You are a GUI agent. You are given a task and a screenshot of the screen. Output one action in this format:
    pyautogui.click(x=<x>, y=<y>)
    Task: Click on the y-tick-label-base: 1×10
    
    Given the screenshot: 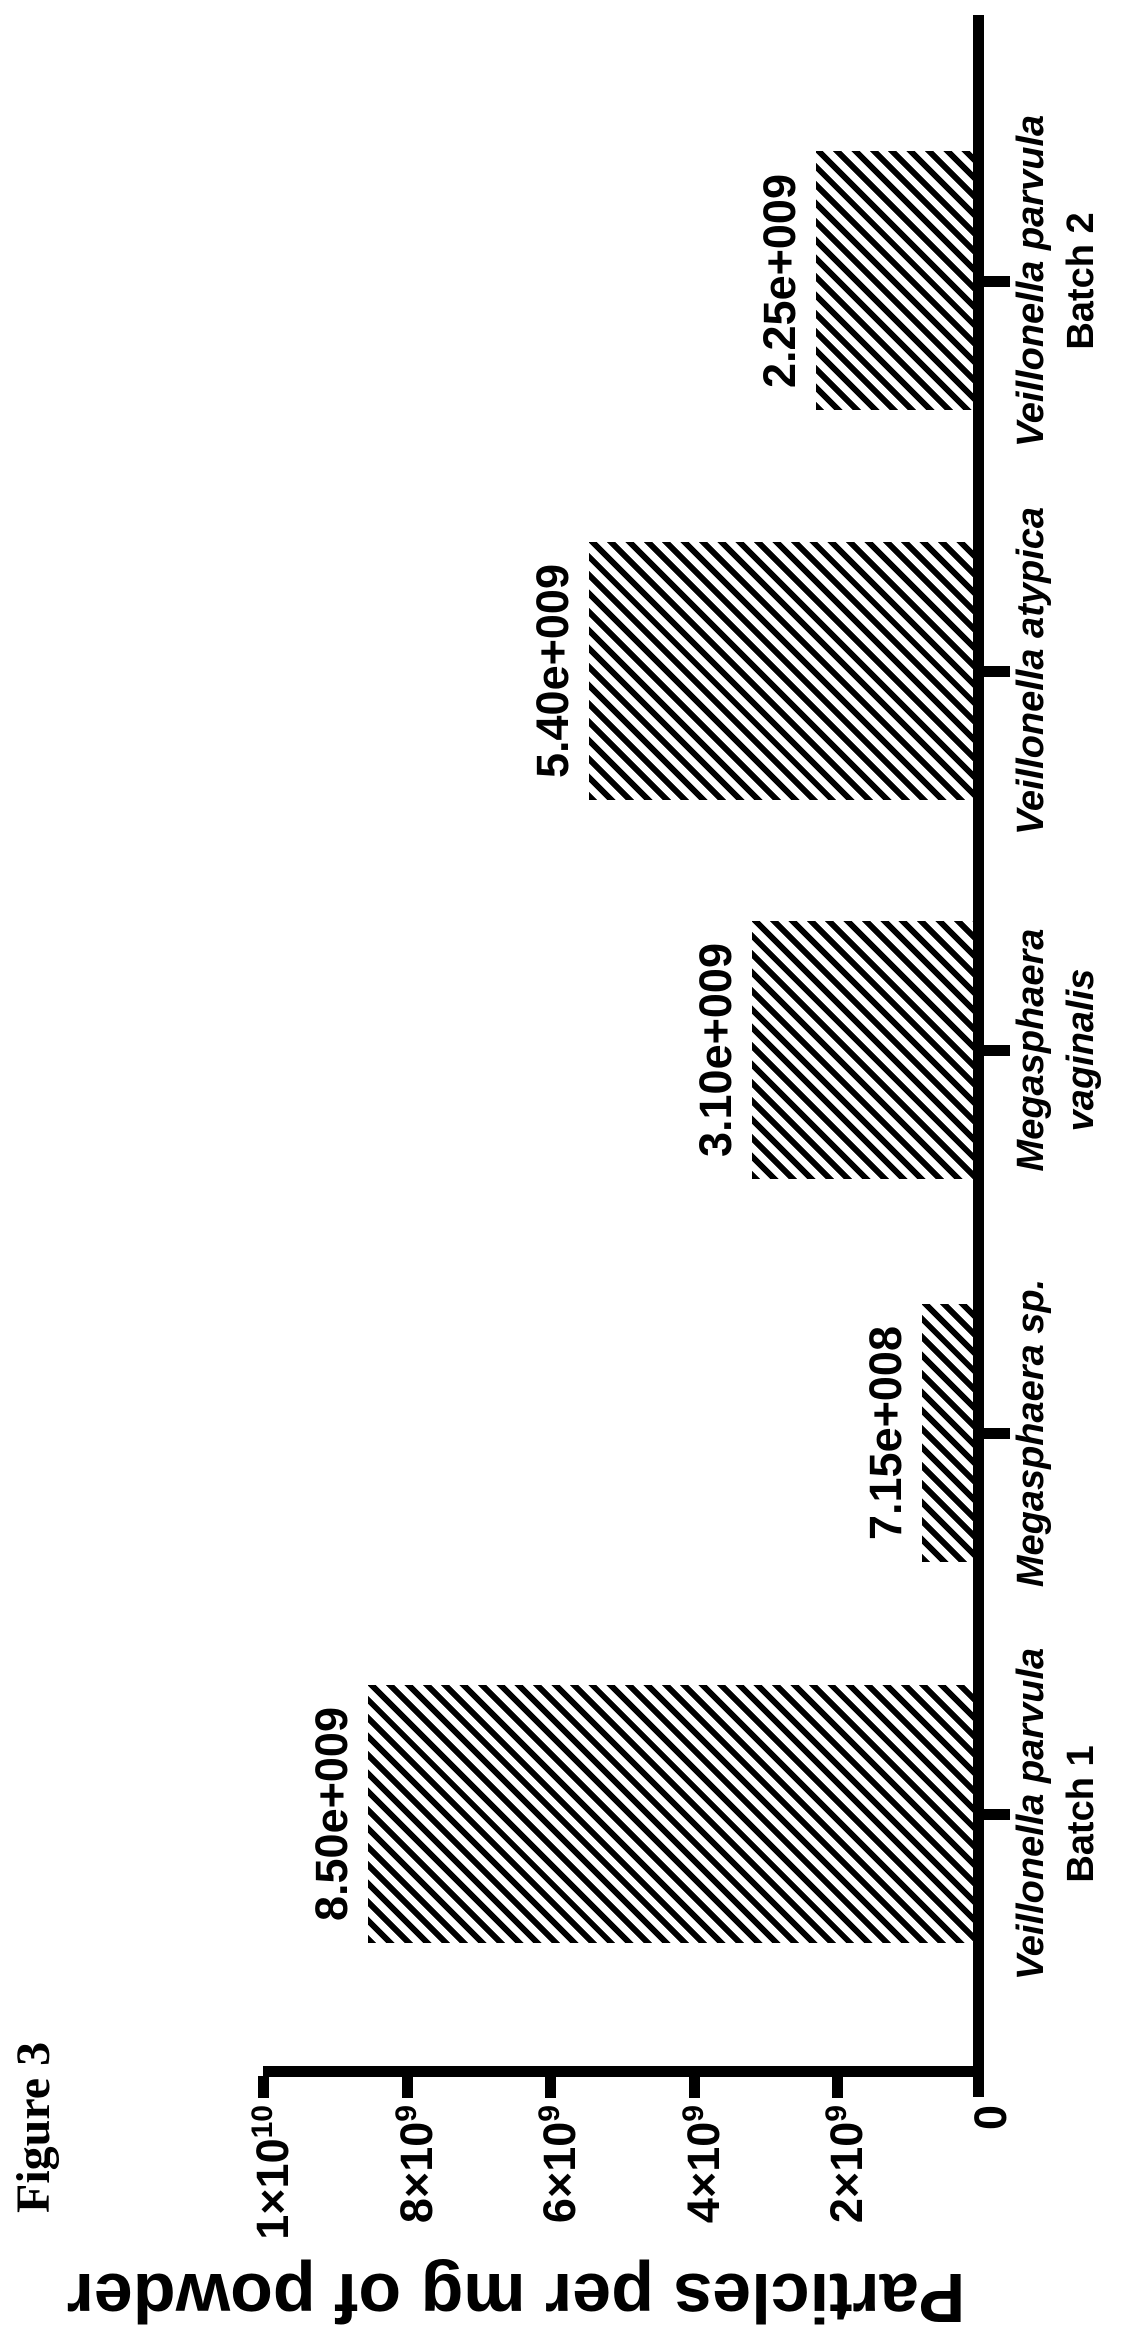 What is the action you would take?
    pyautogui.click(x=272, y=2189)
    